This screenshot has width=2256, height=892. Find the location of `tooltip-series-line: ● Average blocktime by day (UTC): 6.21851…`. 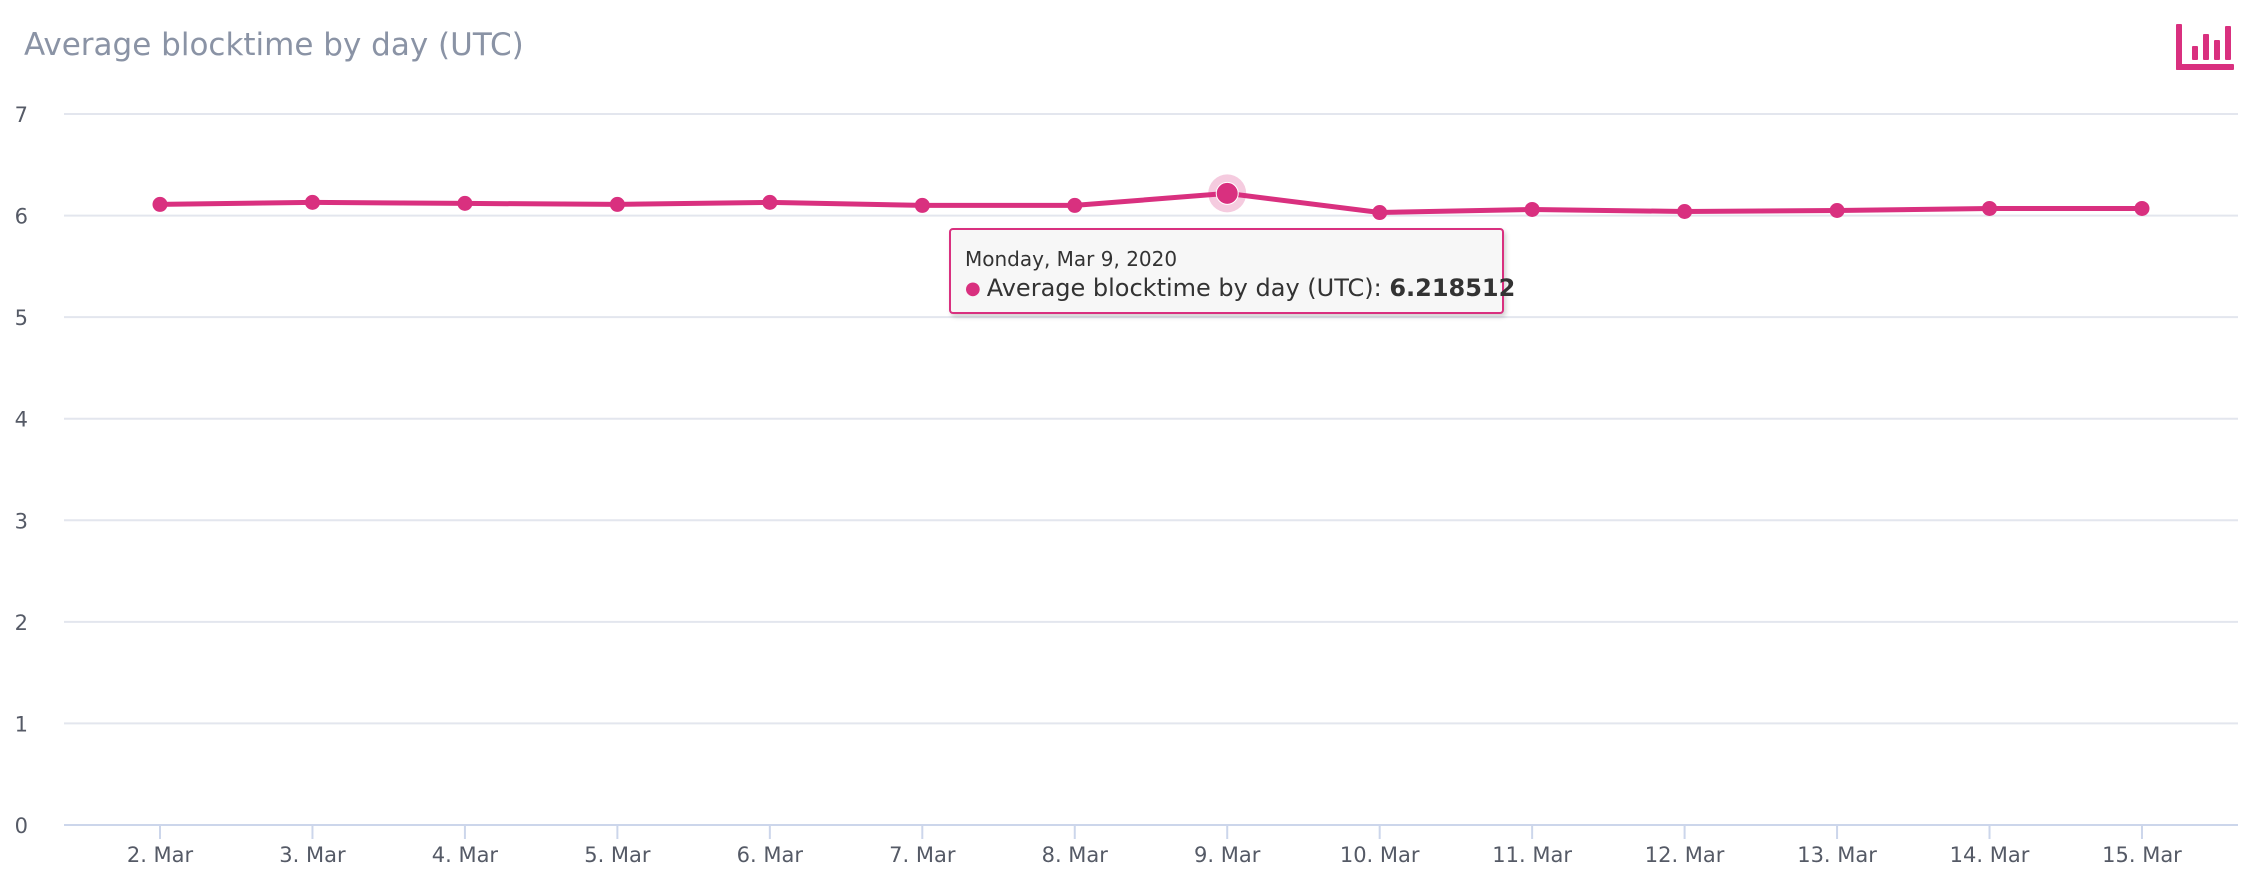

tooltip-series-line: ● Average blocktime by day (UTC): 6.21851… is located at coordinates (1240, 288).